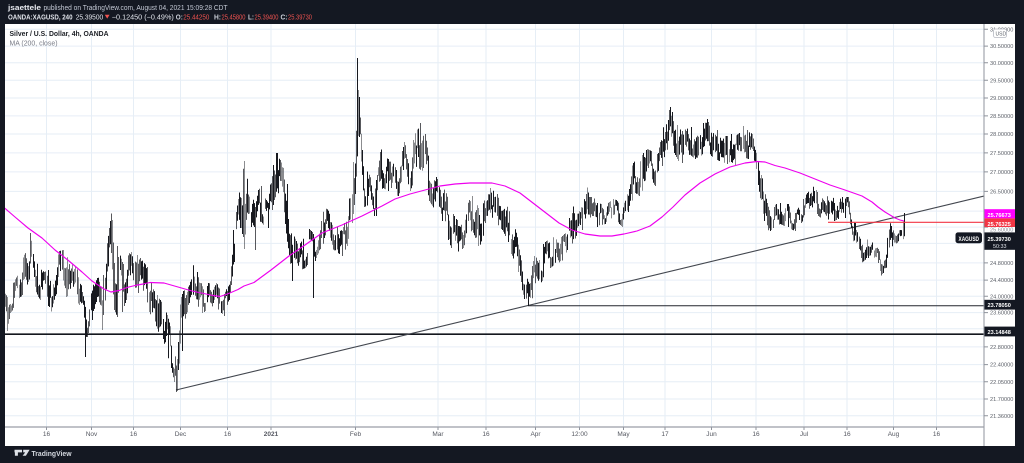 The image size is (1024, 463). I want to click on svg-text: 30.00000, so click(1001, 64).